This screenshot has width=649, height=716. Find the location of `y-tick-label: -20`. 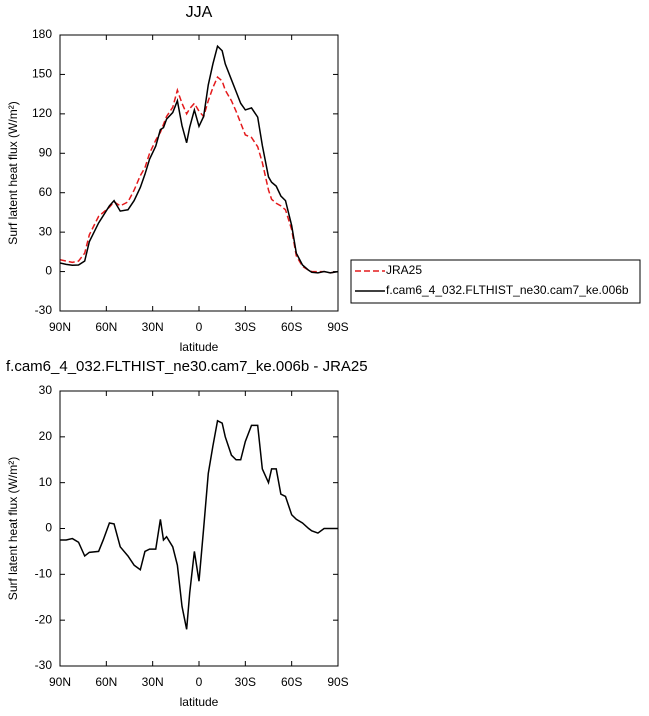

y-tick-label: -20 is located at coordinates (44, 619).